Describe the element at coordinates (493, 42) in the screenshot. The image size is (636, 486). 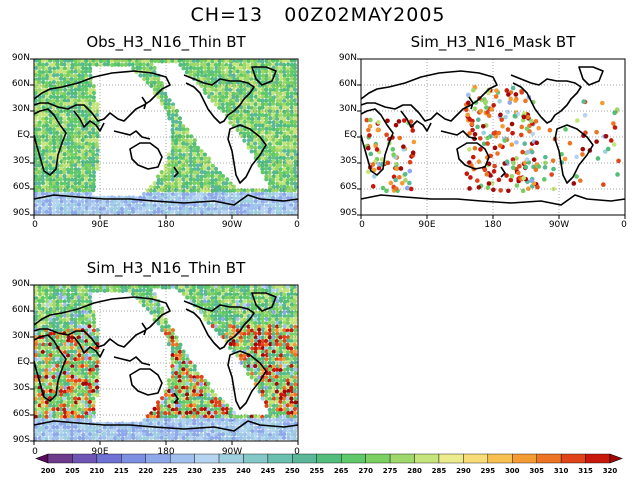
I see `panel-title-mask: Sim_H3_N16_Mask BT` at that location.